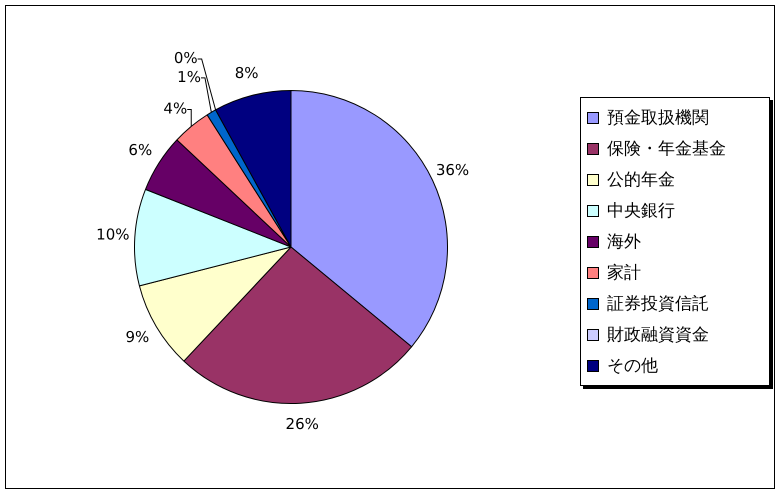 The image size is (782, 496). Describe the element at coordinates (641, 180) in the screenshot. I see `legend-label: 公的年金` at that location.